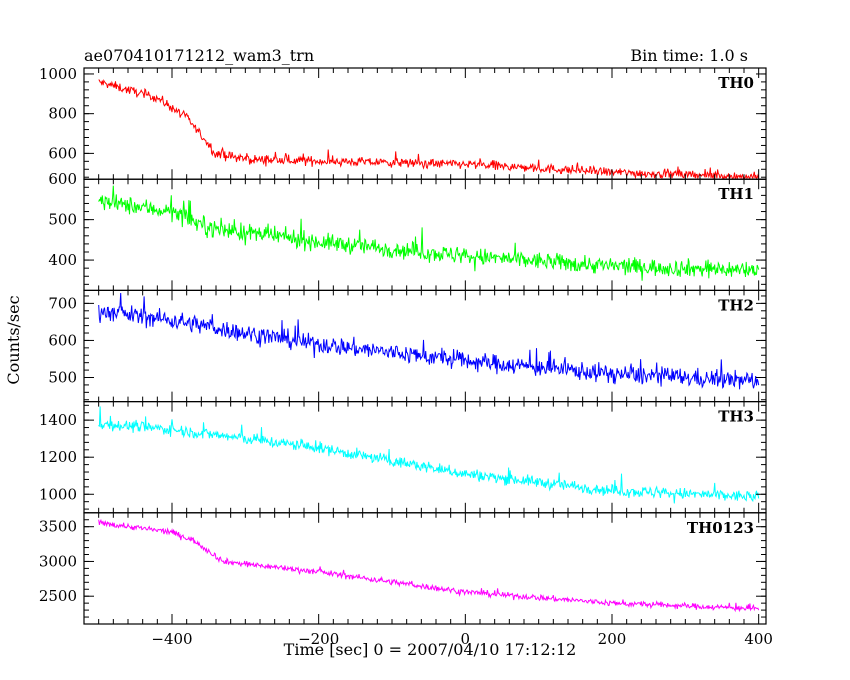  Describe the element at coordinates (430, 649) in the screenshot. I see `x-axis-label: Time [sec] 0 = 2007/04/10 17:12:12` at that location.